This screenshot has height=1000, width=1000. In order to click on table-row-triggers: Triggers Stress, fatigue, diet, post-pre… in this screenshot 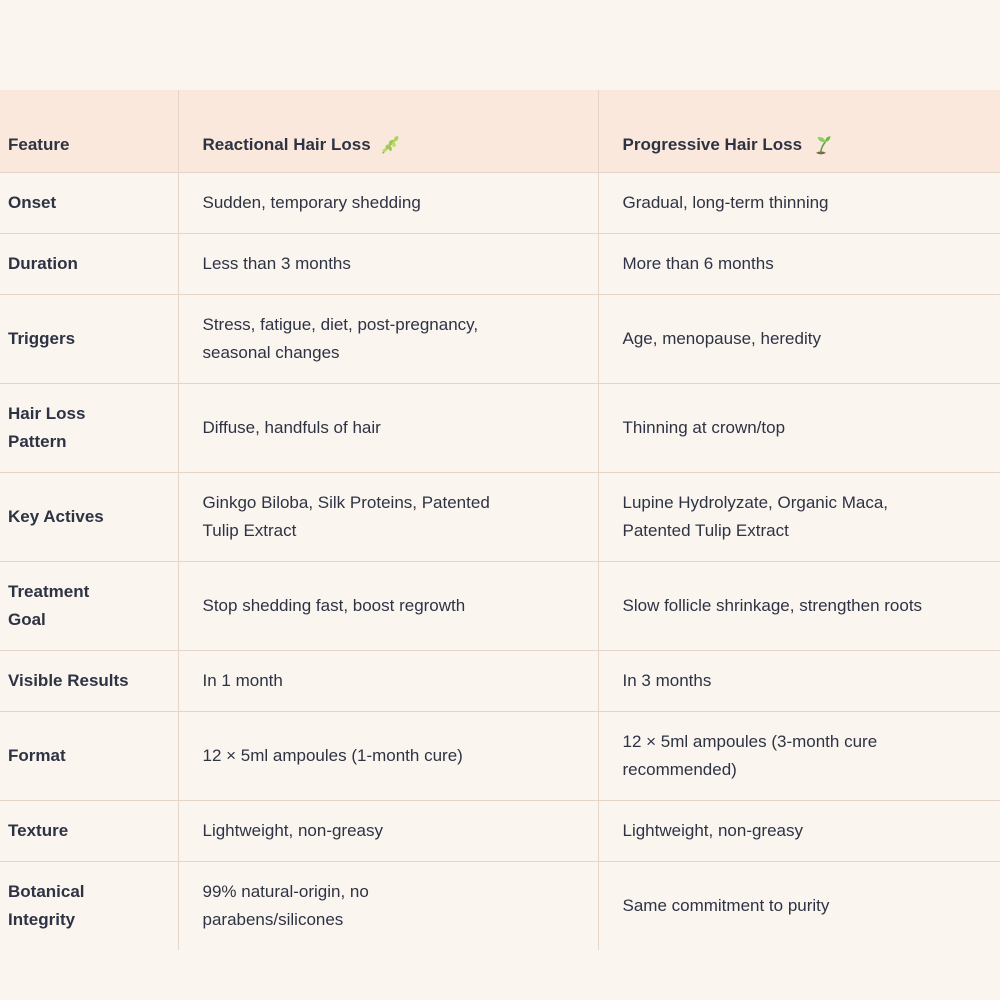, I will do `click(500, 339)`.